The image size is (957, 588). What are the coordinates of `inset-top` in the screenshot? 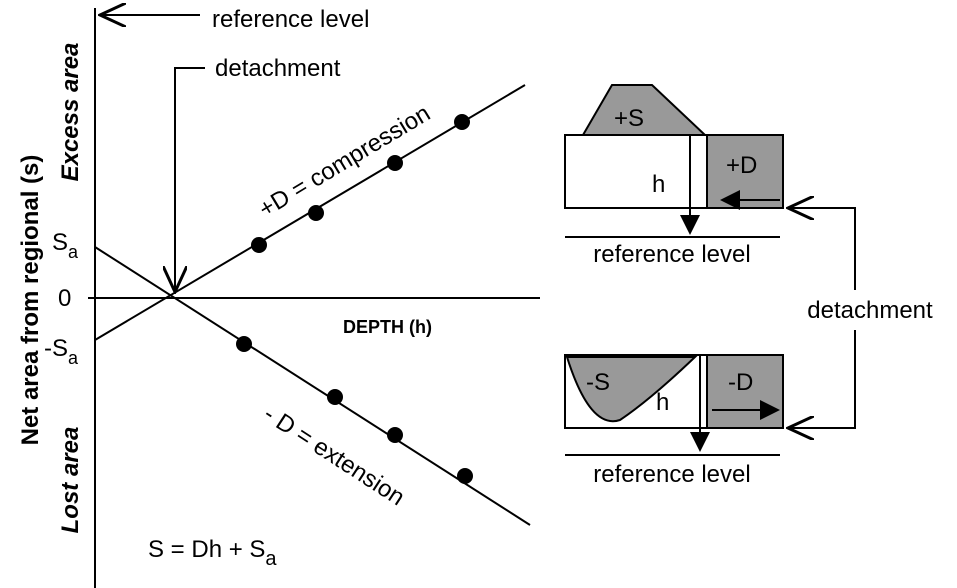 It's located at (674, 161).